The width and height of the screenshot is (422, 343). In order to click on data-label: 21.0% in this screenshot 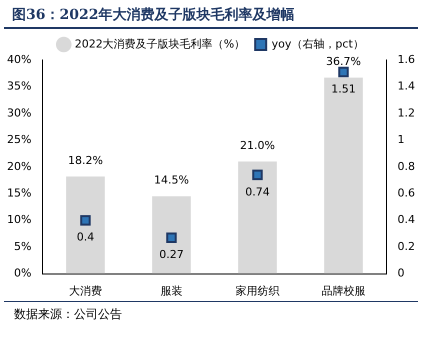, I will do `click(257, 145)`.